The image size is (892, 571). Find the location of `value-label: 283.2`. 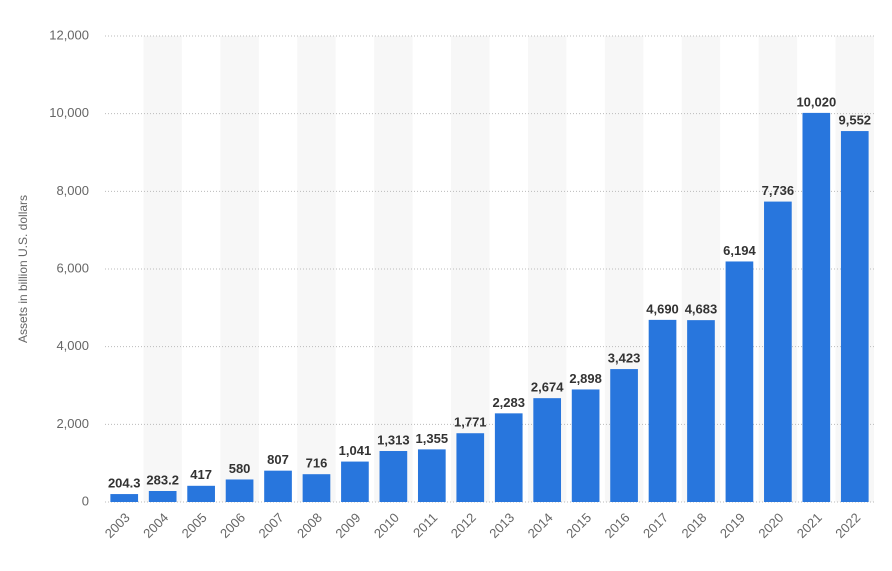

value-label: 283.2 is located at coordinates (162, 479).